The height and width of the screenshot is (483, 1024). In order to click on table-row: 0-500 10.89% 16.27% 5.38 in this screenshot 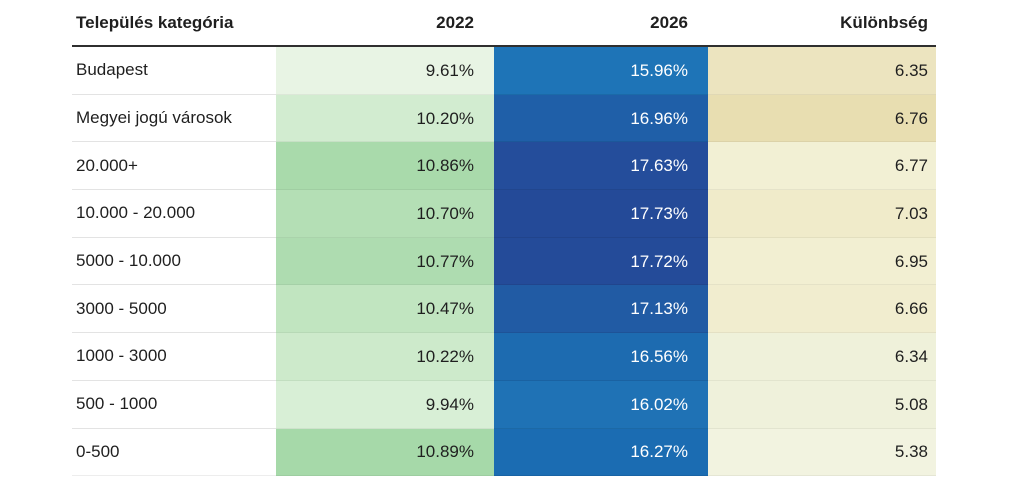, I will do `click(504, 452)`.